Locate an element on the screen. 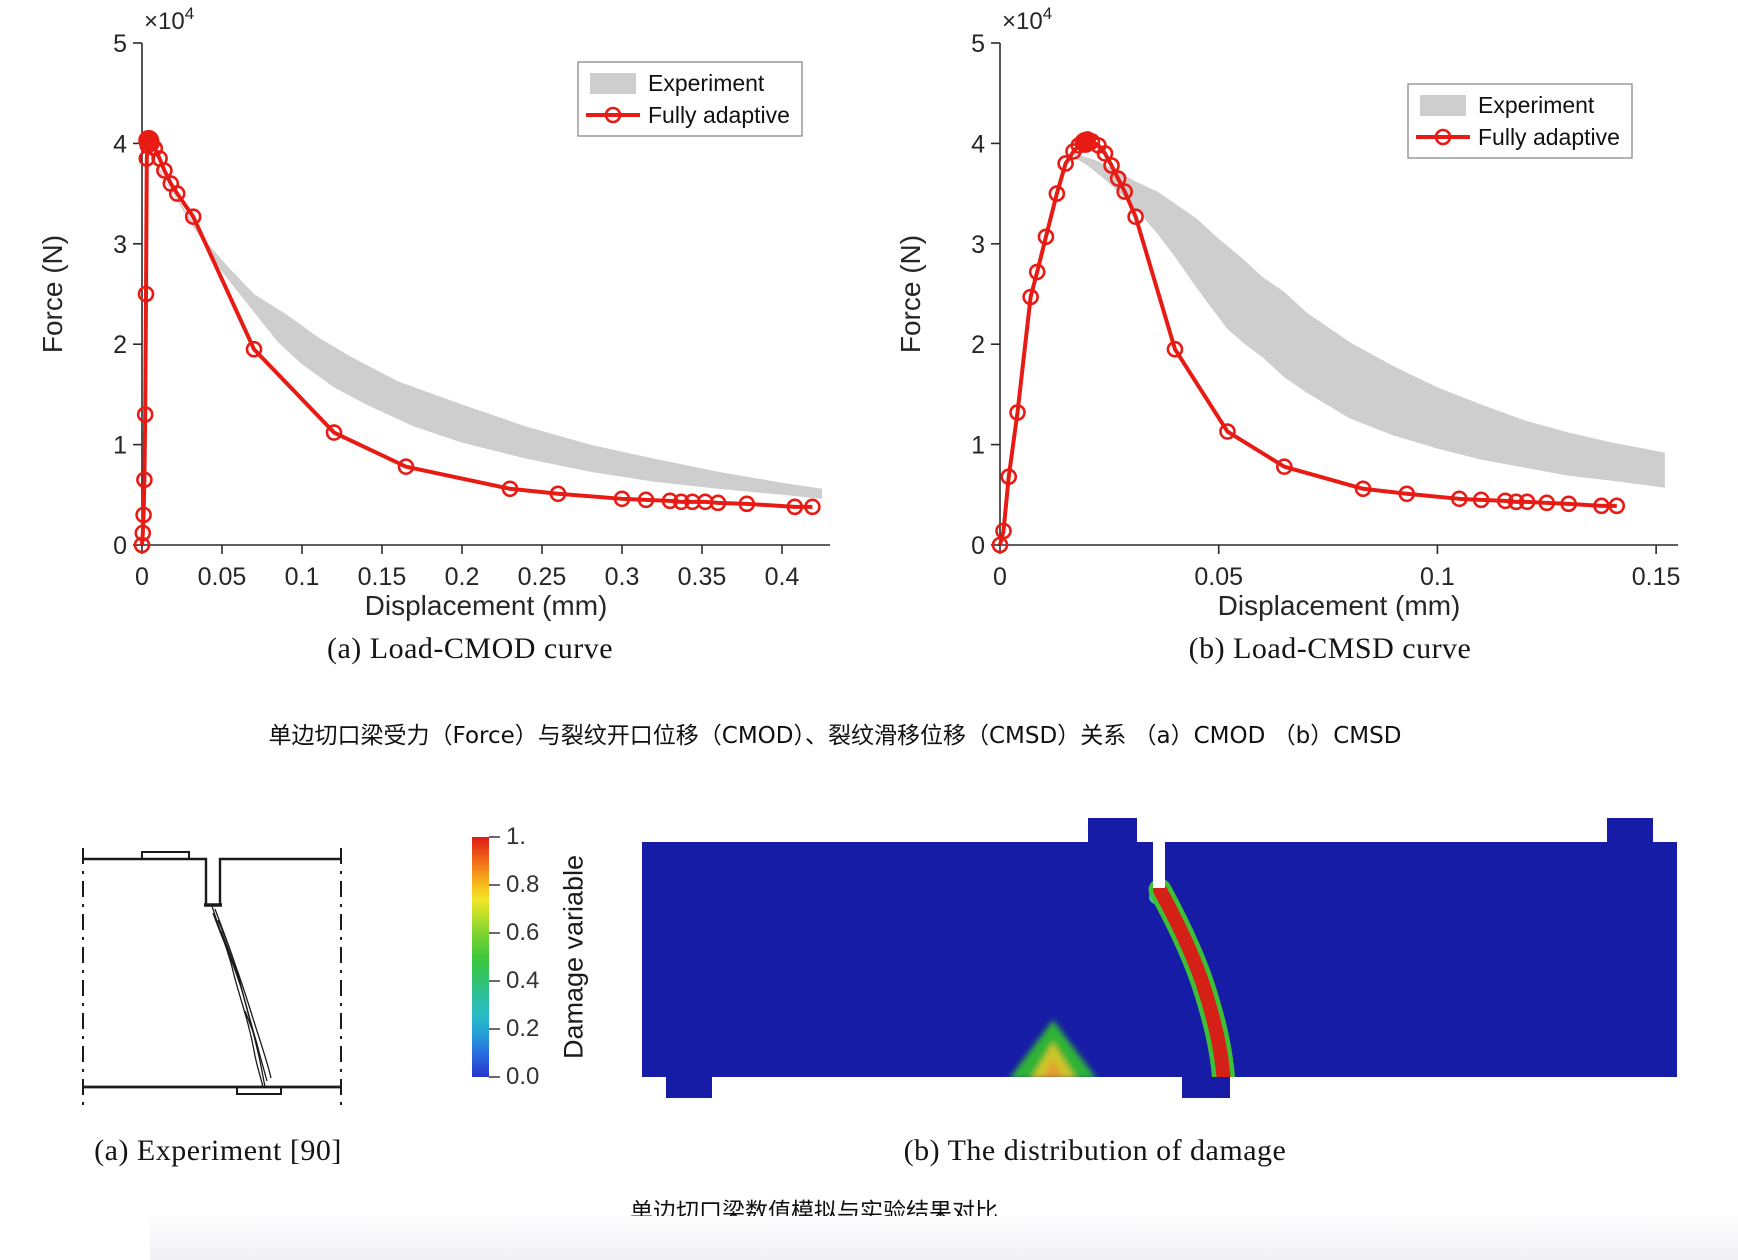  colorbar-tick-label: 0.2 is located at coordinates (523, 1028).